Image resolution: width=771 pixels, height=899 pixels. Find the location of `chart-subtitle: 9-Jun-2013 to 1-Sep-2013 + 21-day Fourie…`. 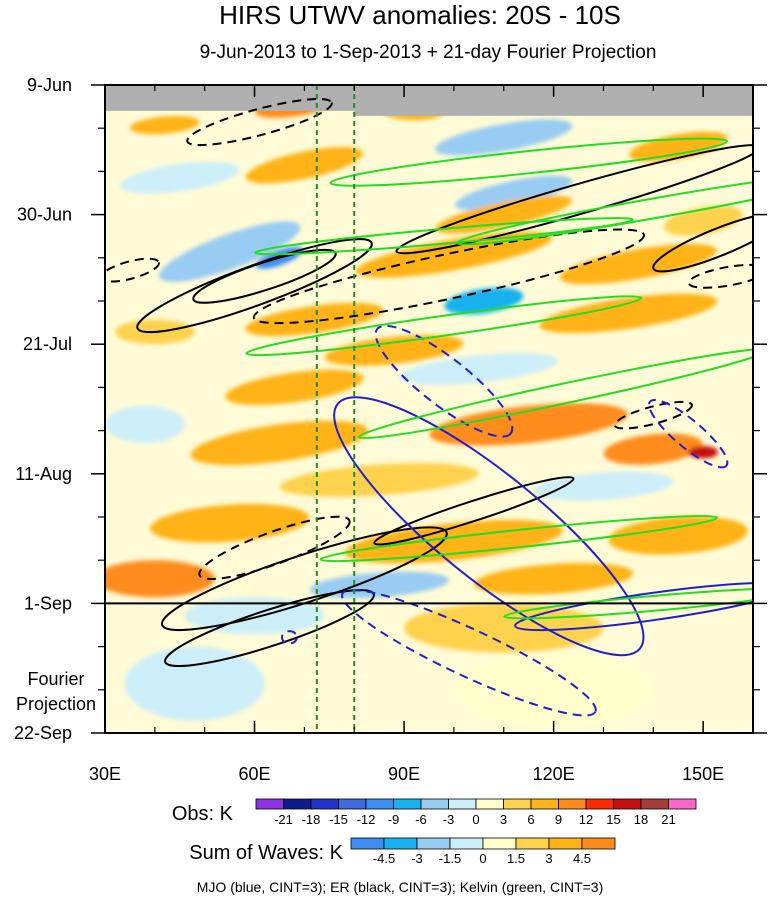

chart-subtitle: 9-Jun-2013 to 1-Sep-2013 + 21-day Fourie… is located at coordinates (428, 52).